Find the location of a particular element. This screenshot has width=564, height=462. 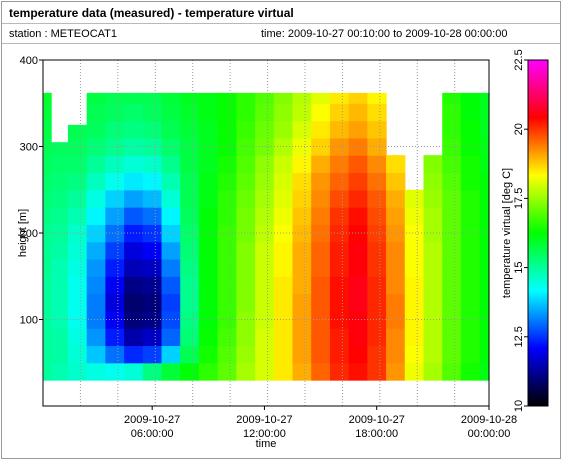

colorbar-axis: 10 12.5 15 17.5 20 22.5 is located at coordinates (520, 230).